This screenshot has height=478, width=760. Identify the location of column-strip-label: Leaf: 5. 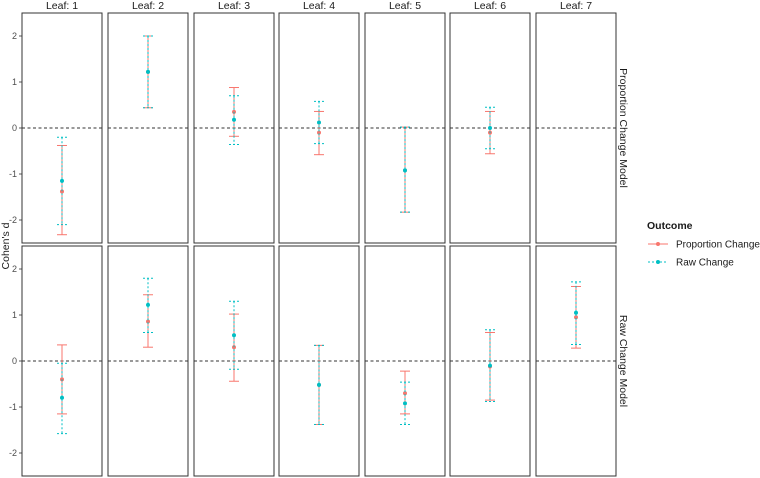
(405, 6).